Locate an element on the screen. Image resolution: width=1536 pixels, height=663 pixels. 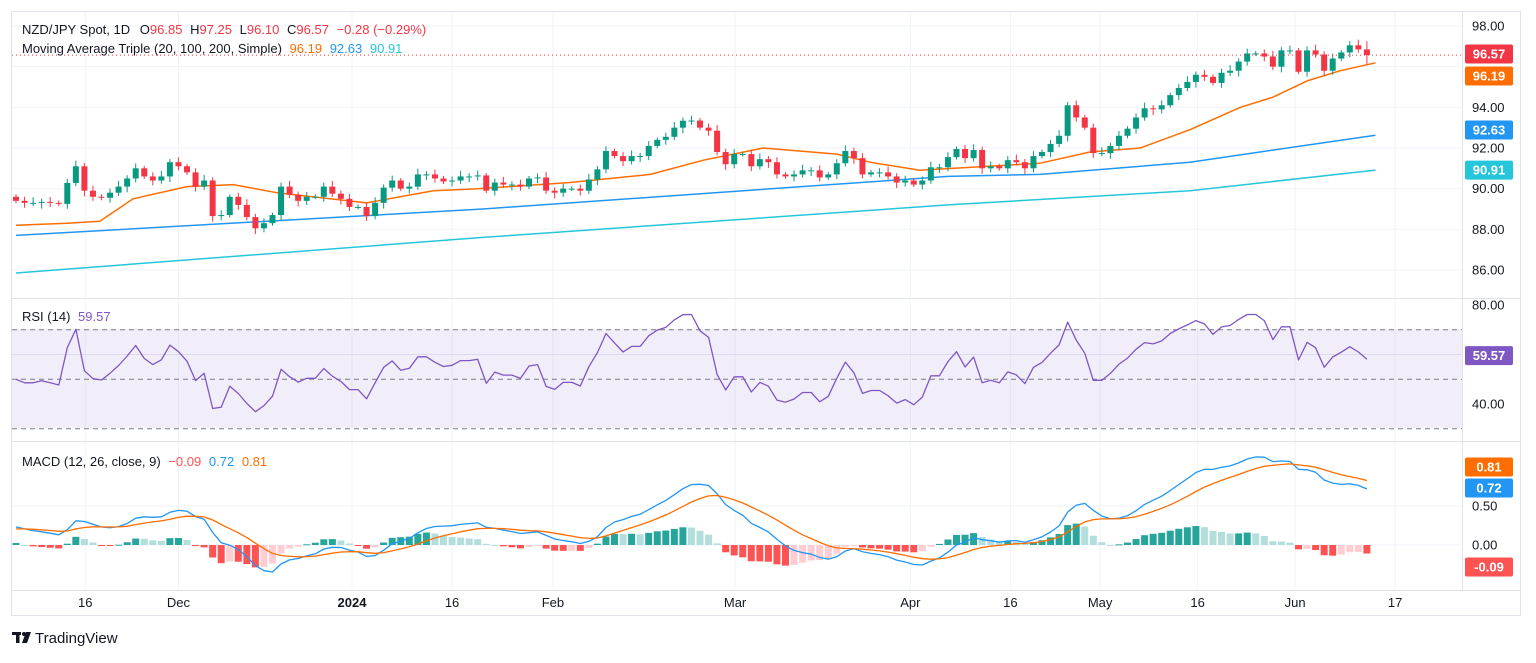
time-axis: 16 Dec 2024 16 Feb Mar Apr 16 May 16 Jun 17 is located at coordinates (740, 602).